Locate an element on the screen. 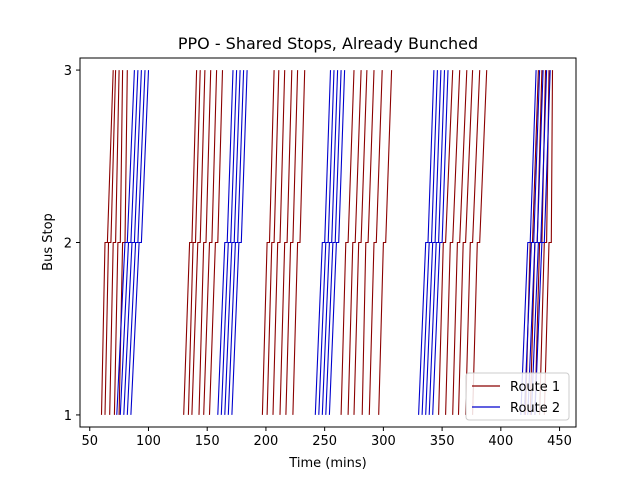 Image resolution: width=640 pixels, height=484 pixels. x-axis: 50 100 150 200 250 300 350 400 450 is located at coordinates (326, 438).